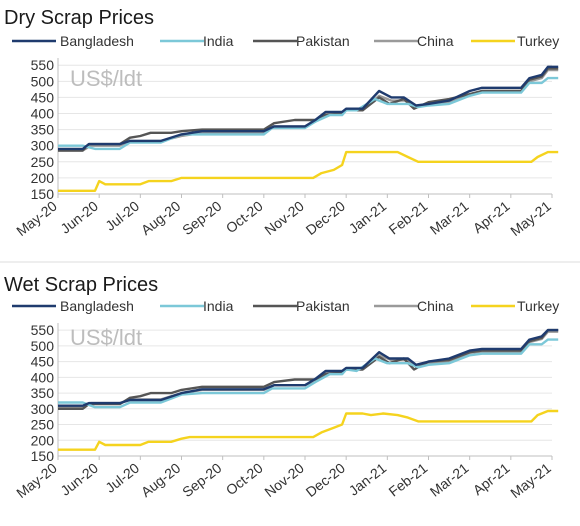 Image resolution: width=580 pixels, height=526 pixels. I want to click on chart-title: Dry Scrap Prices, so click(79, 18).